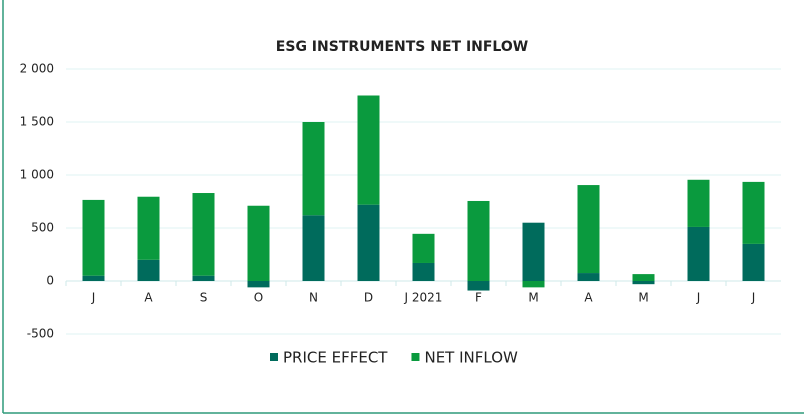 The width and height of the screenshot is (804, 416). I want to click on x-tick-label: S, so click(204, 298).